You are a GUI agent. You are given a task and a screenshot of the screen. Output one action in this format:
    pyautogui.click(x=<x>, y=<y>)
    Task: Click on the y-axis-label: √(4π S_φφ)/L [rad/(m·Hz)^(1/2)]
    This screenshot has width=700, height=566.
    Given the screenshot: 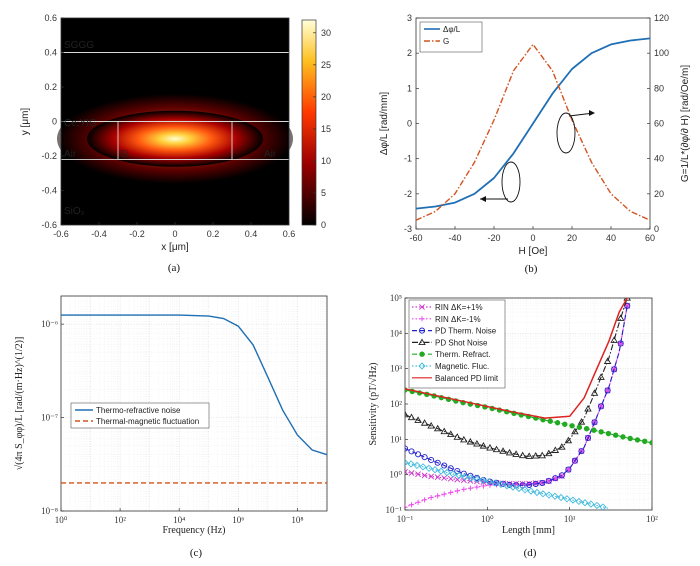 What is the action you would take?
    pyautogui.click(x=19, y=404)
    